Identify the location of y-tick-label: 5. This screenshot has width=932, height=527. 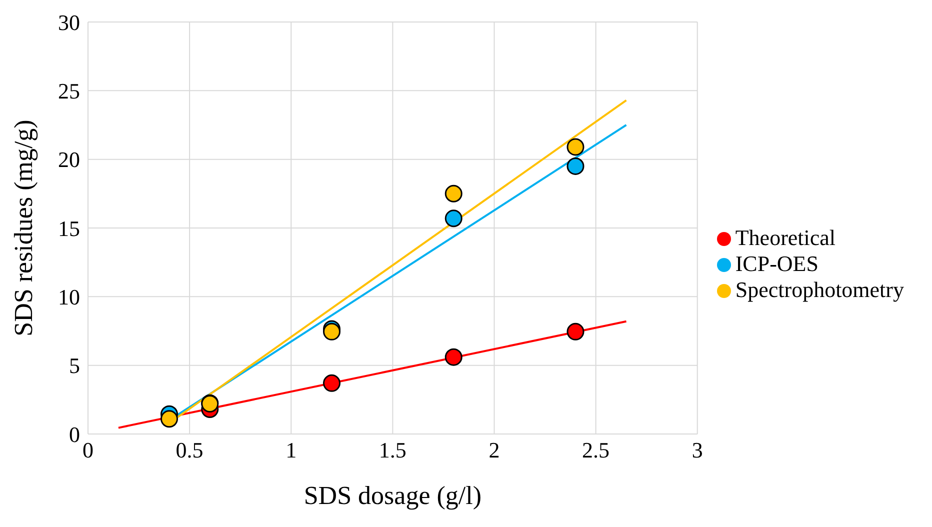
(74, 365).